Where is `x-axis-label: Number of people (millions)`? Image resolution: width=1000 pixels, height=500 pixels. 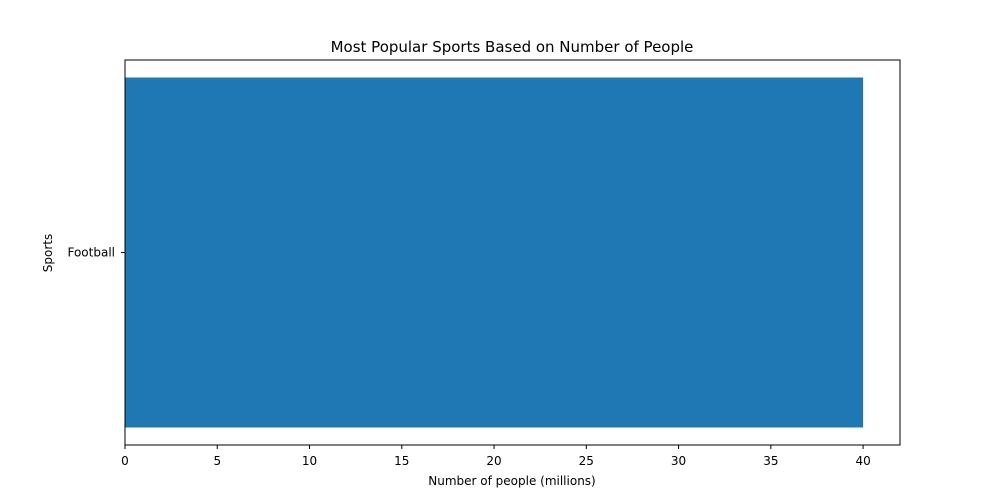
x-axis-label: Number of people (millions) is located at coordinates (511, 481).